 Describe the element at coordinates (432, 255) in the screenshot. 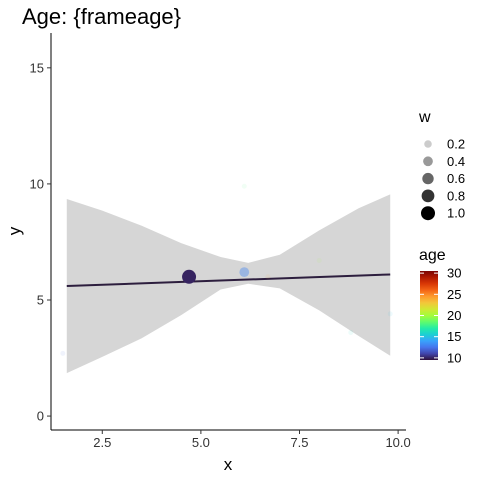

I see `color-legend-title: age` at that location.